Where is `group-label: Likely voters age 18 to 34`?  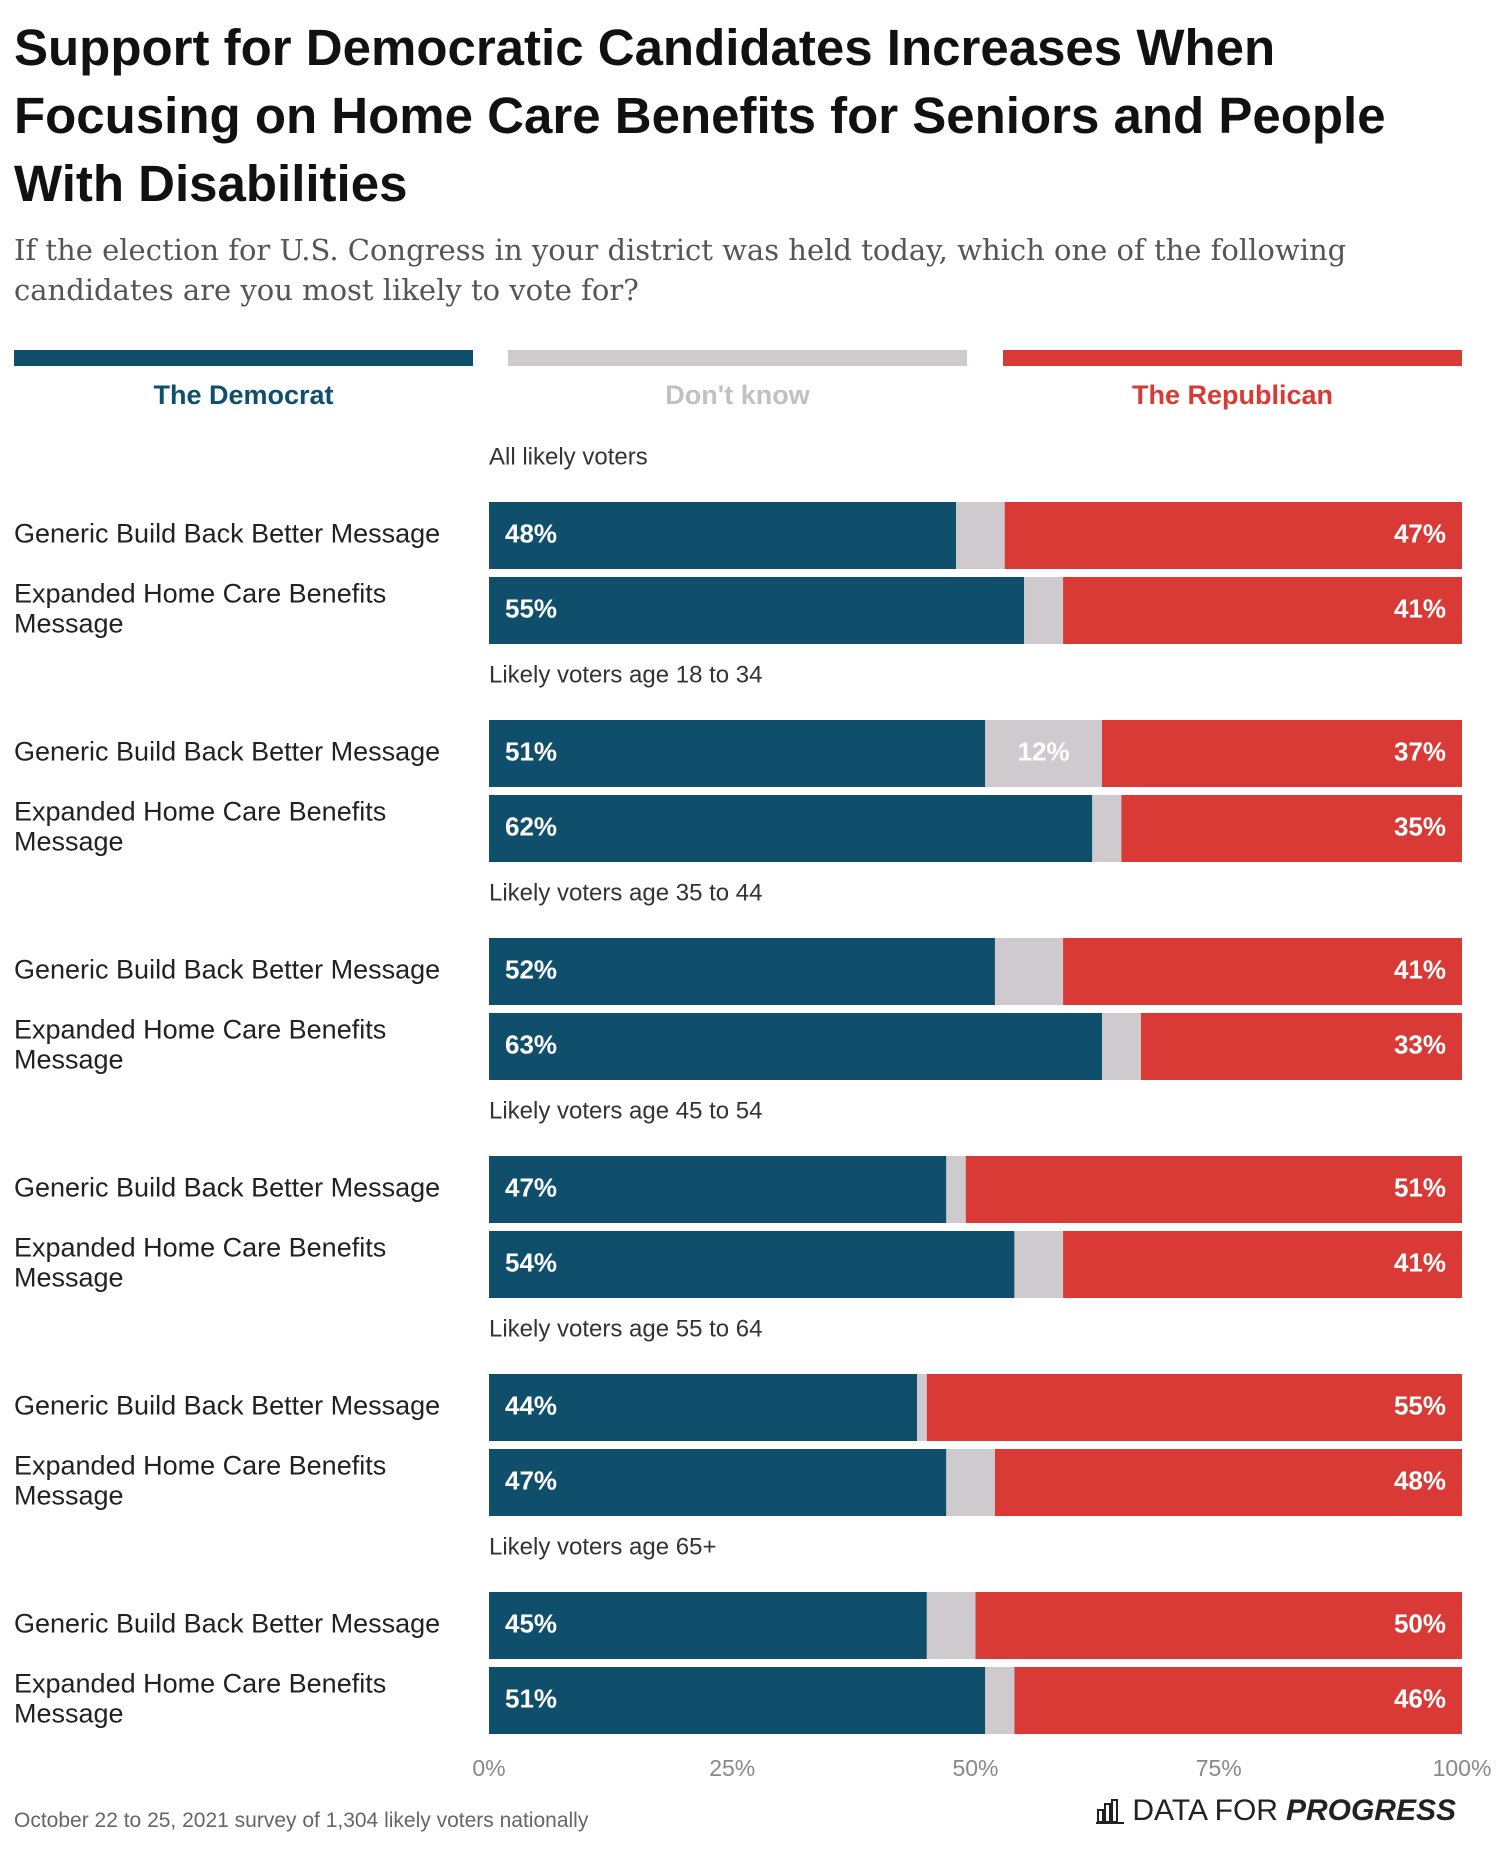 group-label: Likely voters age 18 to 34 is located at coordinates (626, 674).